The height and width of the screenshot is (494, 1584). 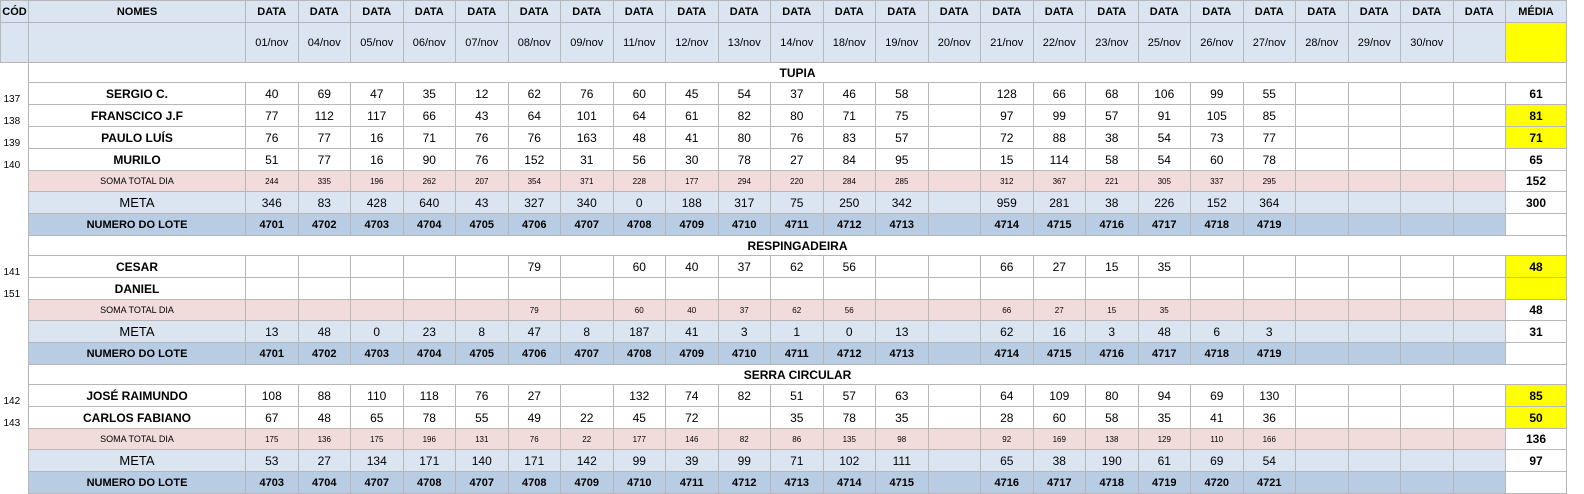 What do you see at coordinates (1164, 115) in the screenshot?
I see `value-cell: 91` at bounding box center [1164, 115].